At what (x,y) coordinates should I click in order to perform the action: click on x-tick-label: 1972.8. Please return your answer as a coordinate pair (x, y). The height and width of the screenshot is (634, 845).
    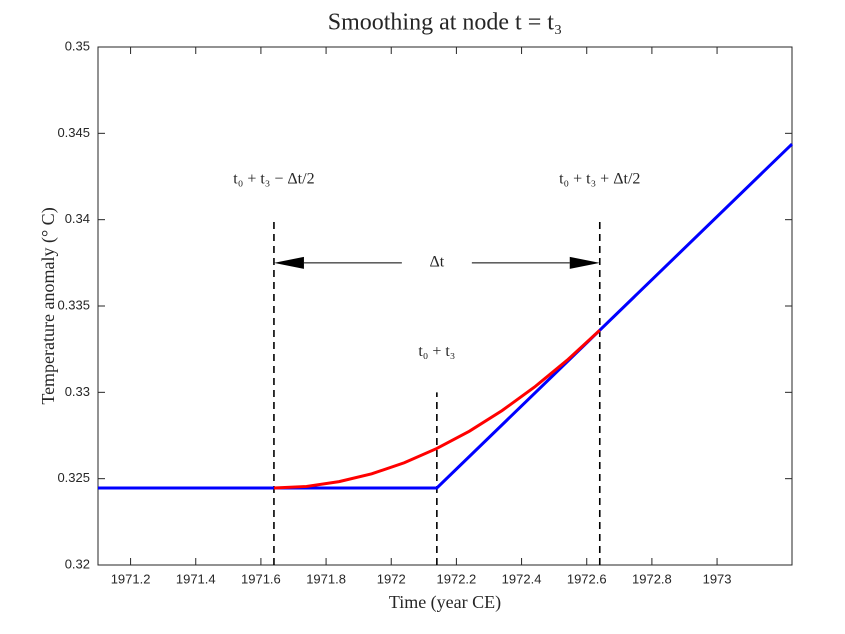
    Looking at the image, I should click on (652, 578).